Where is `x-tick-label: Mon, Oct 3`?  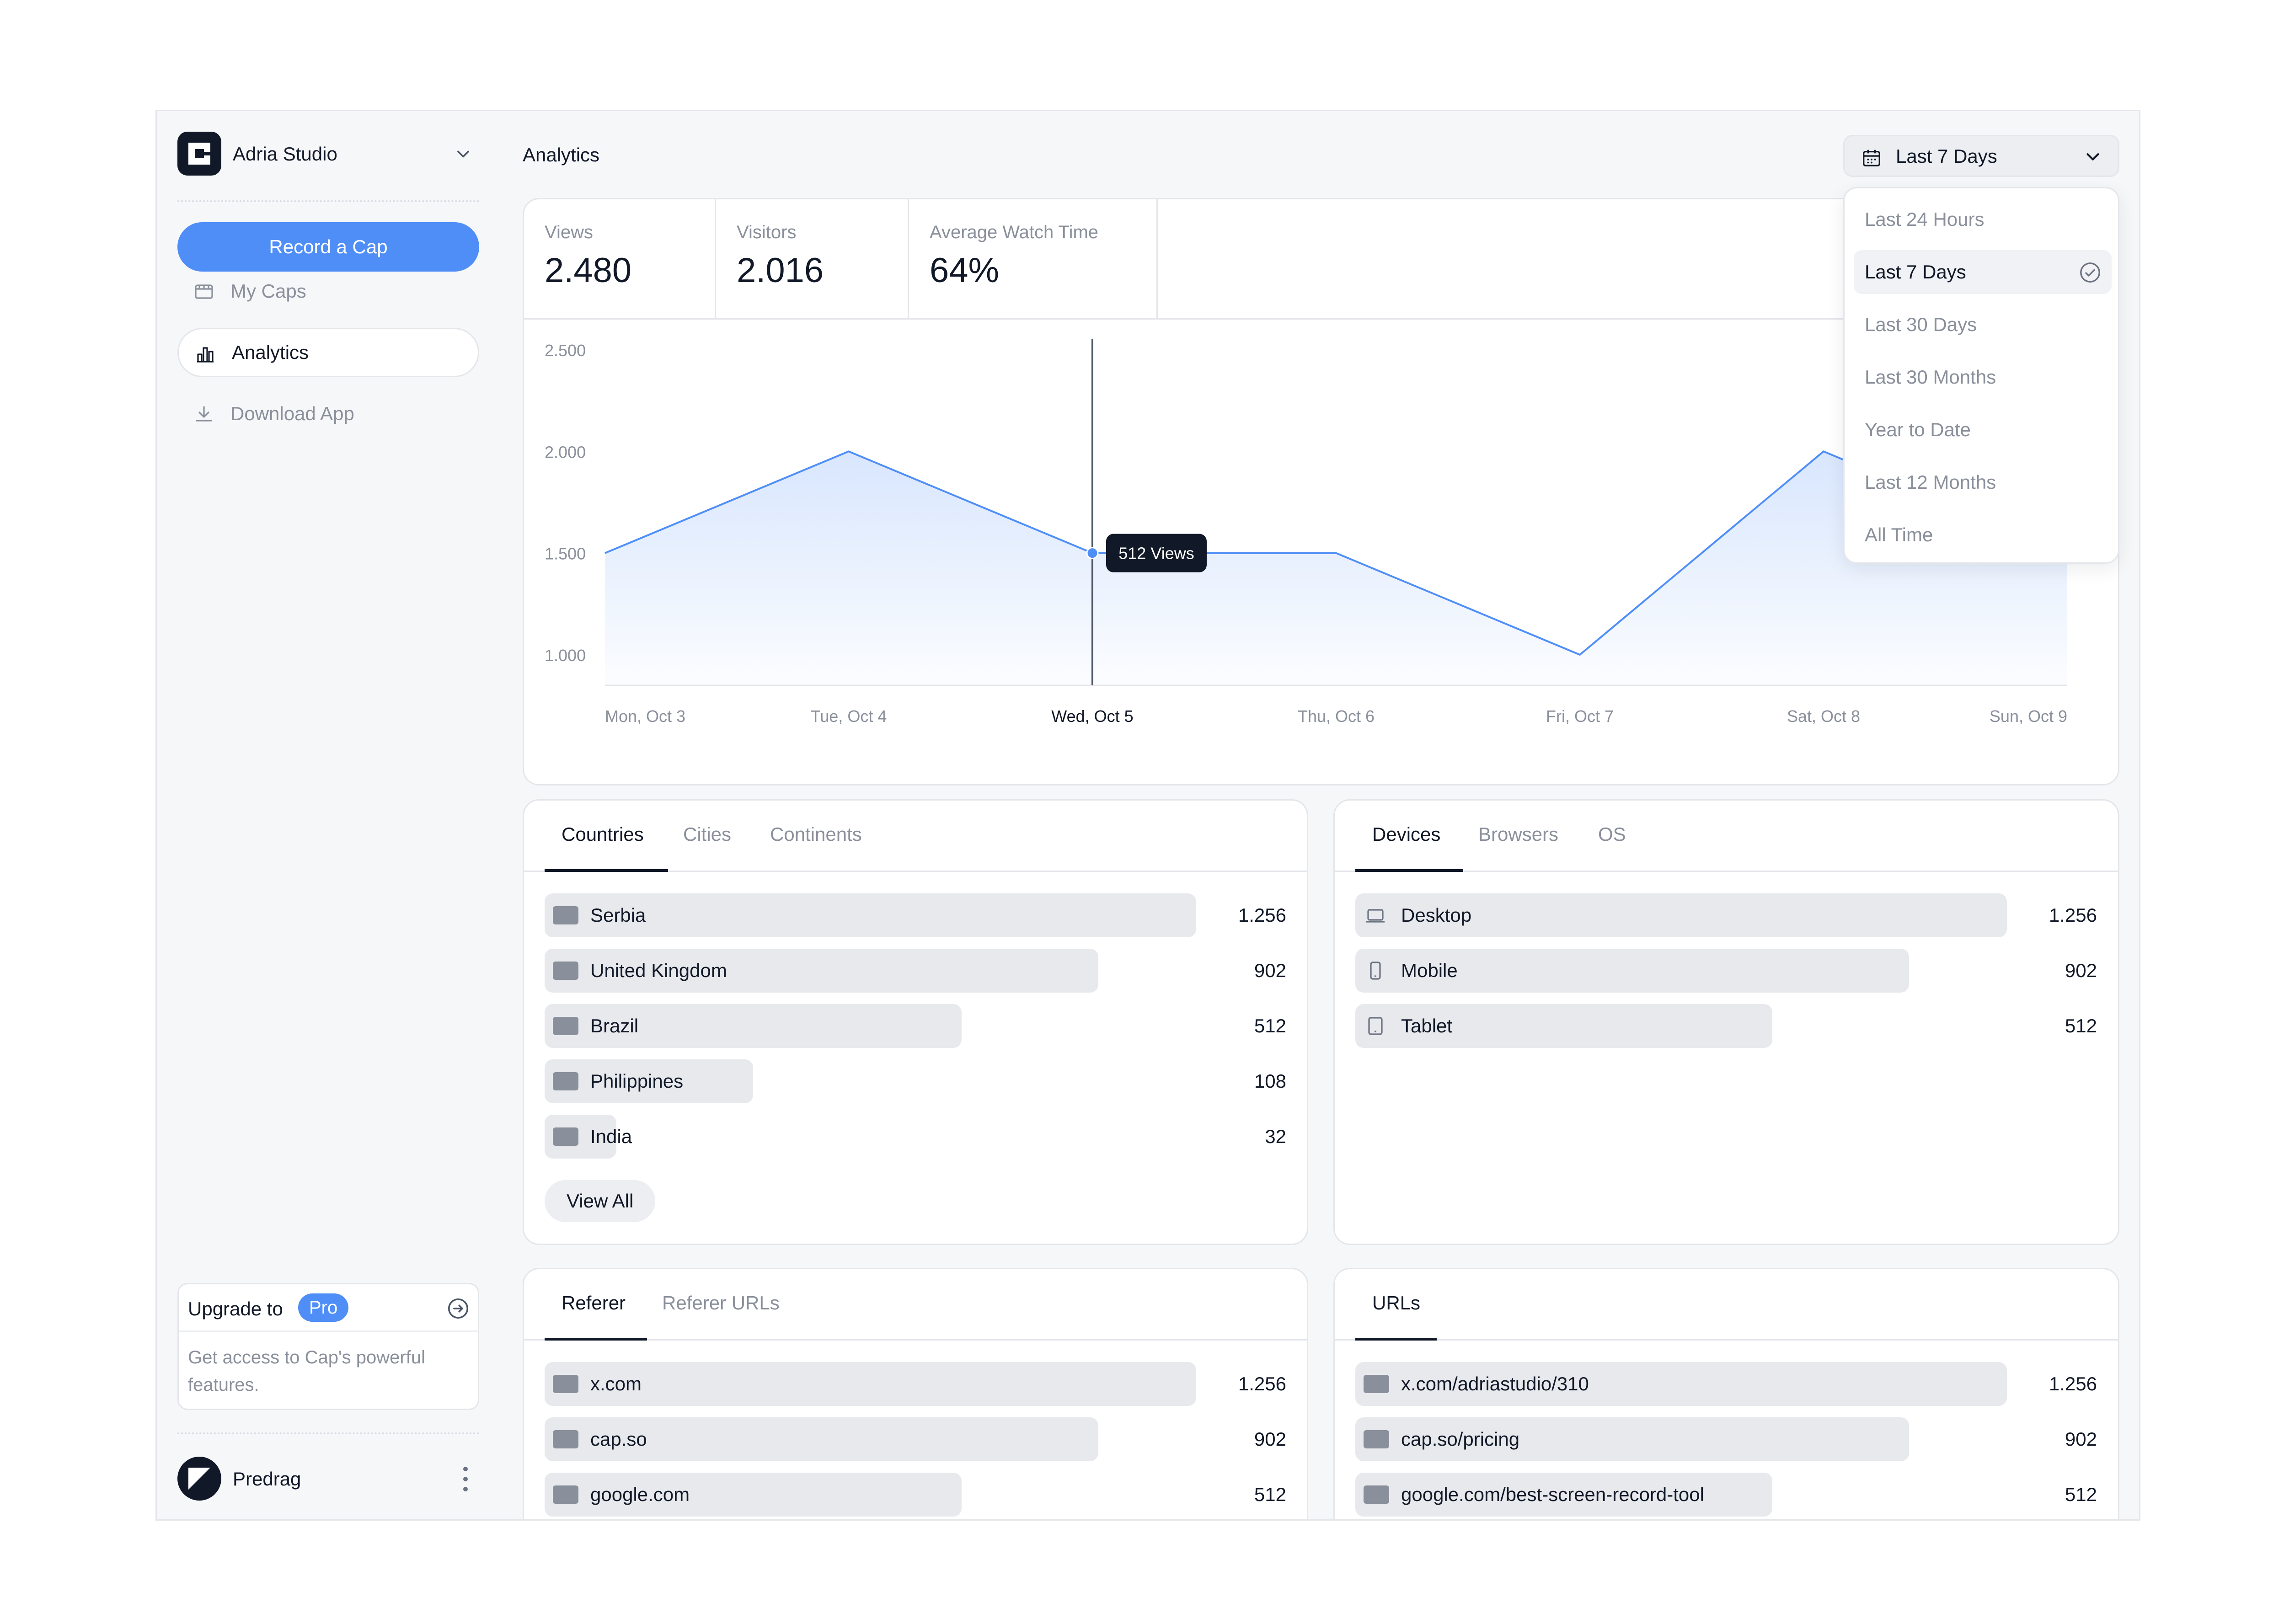 x-tick-label: Mon, Oct 3 is located at coordinates (645, 716).